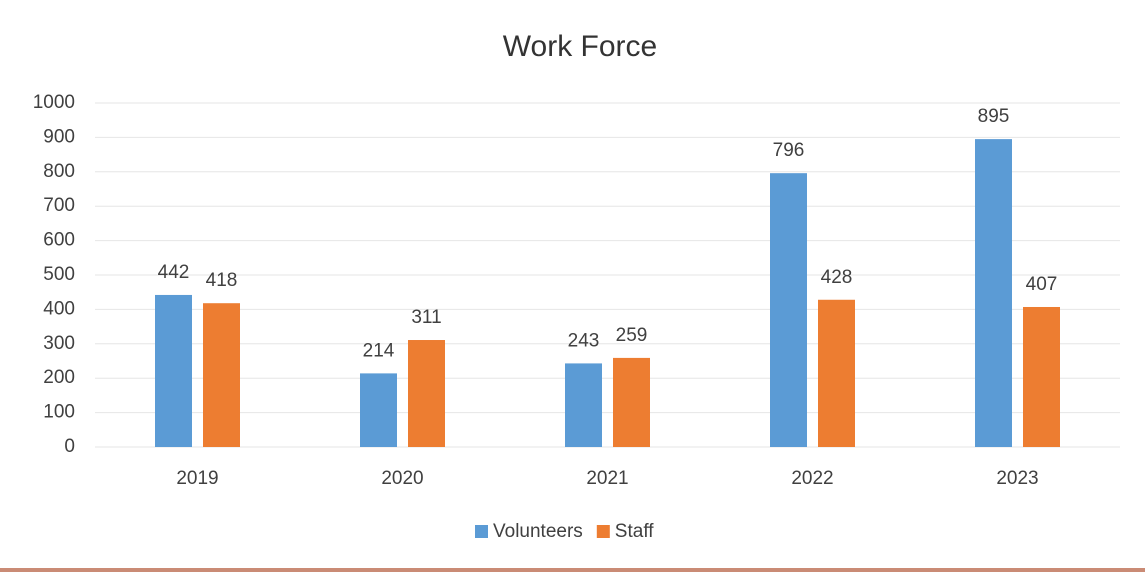  What do you see at coordinates (59, 240) in the screenshot?
I see `y-tick-label: 600` at bounding box center [59, 240].